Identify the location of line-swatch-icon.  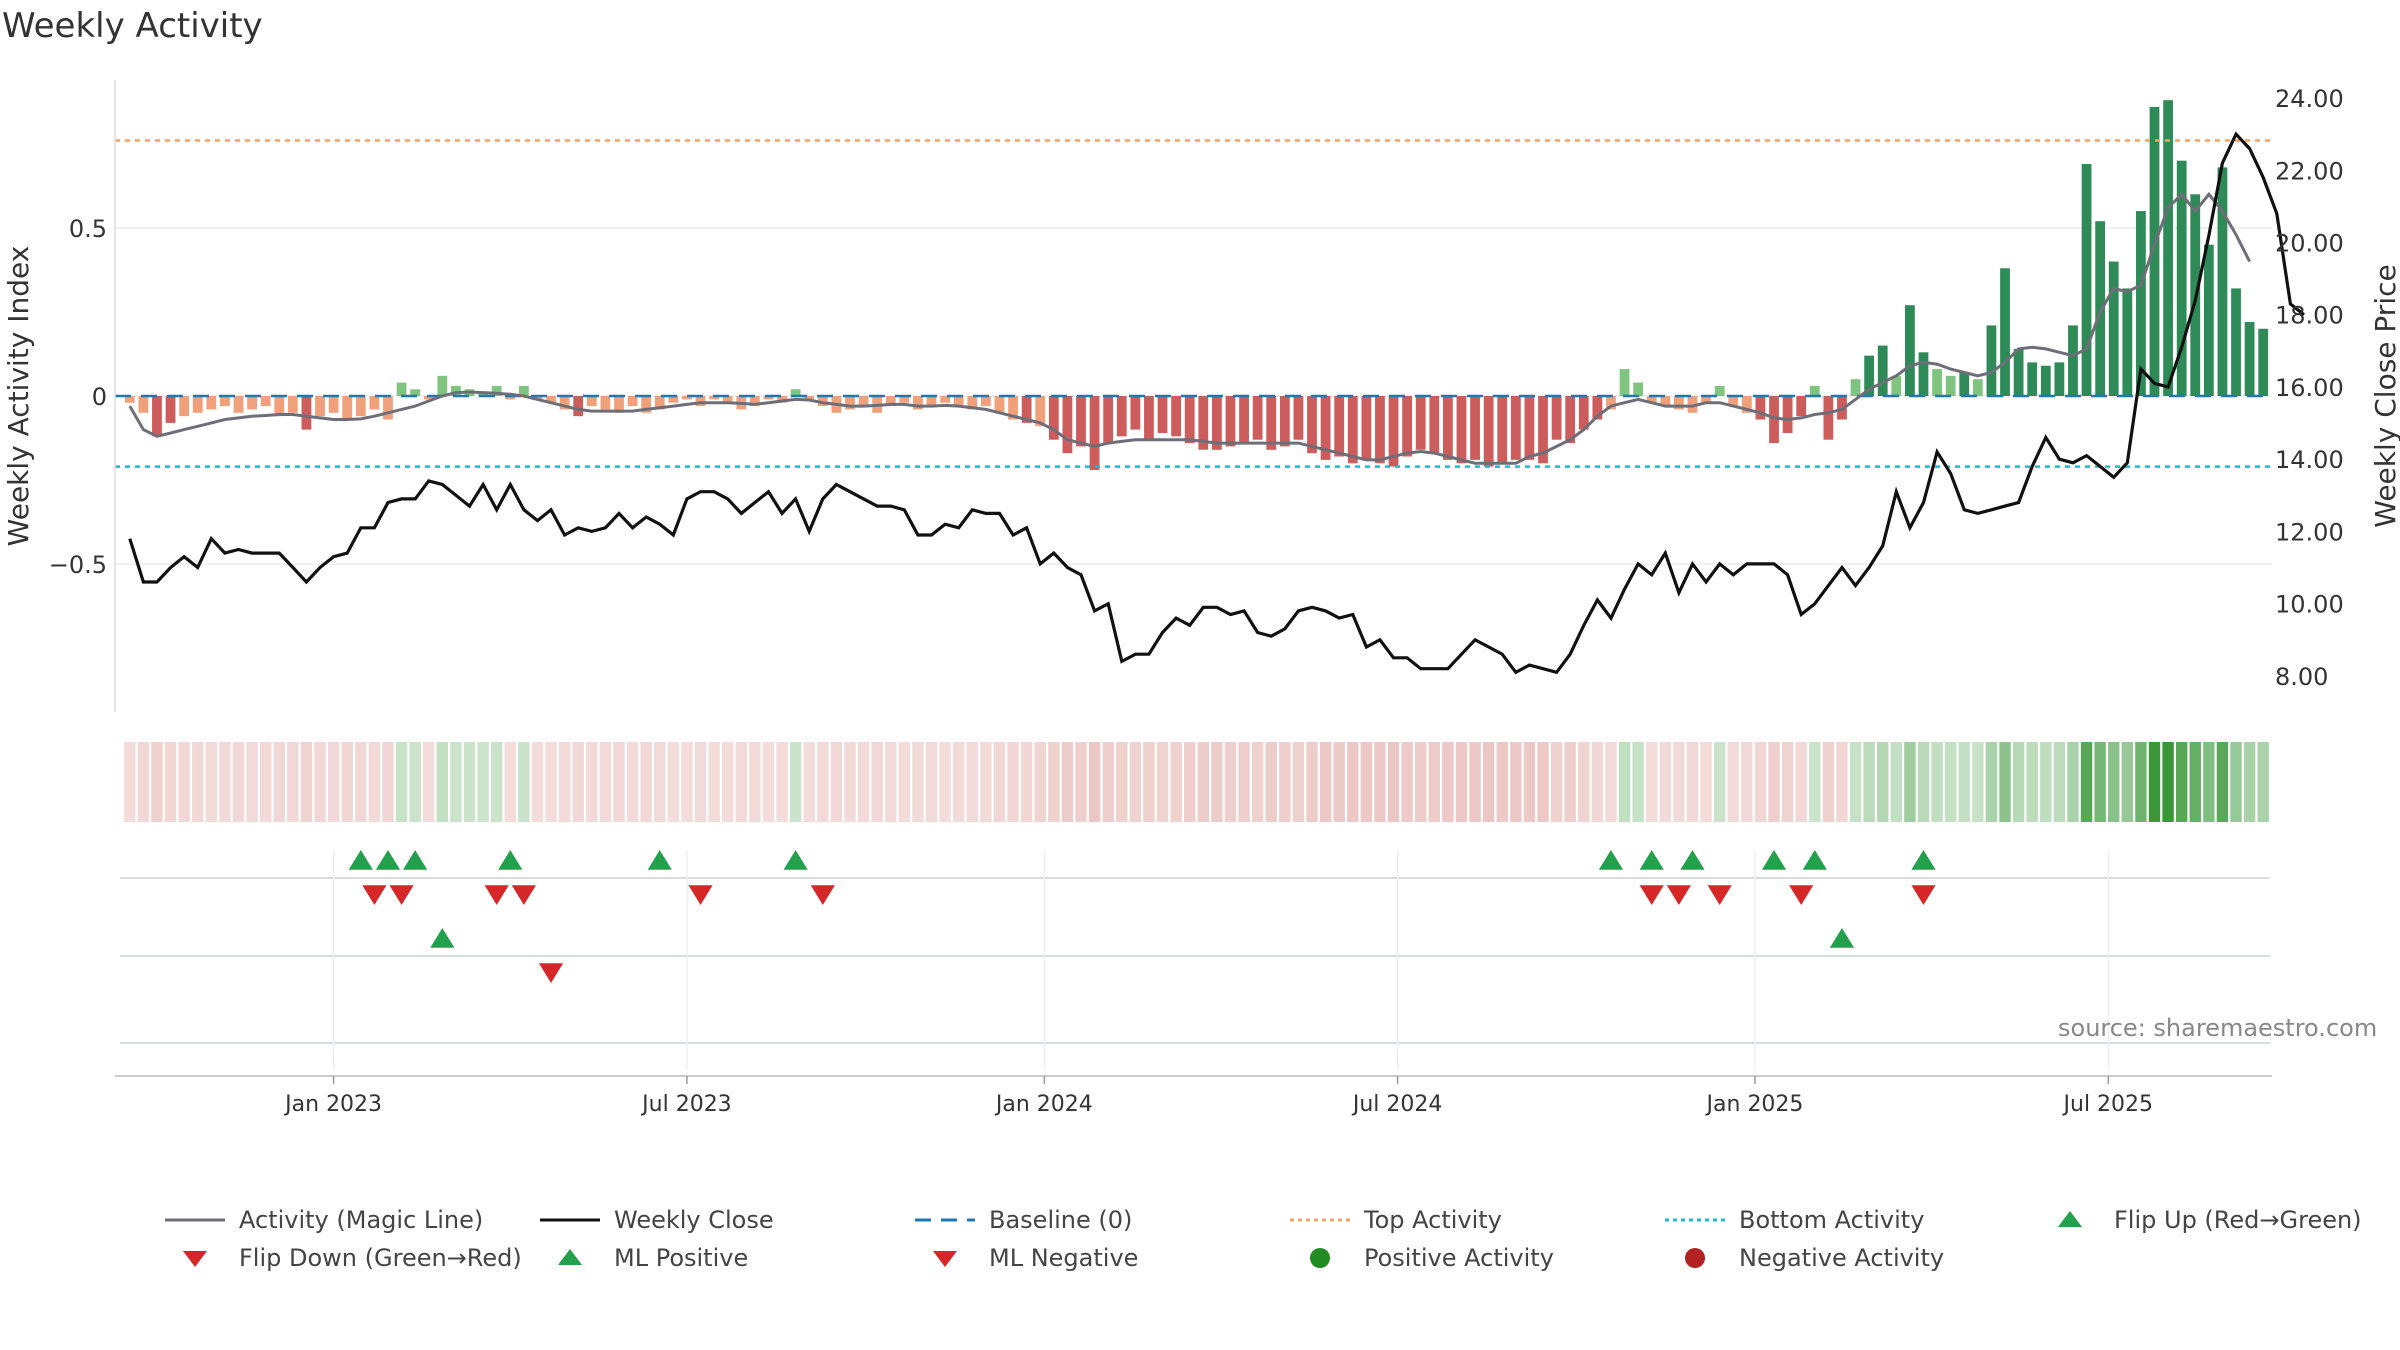
(570, 1220).